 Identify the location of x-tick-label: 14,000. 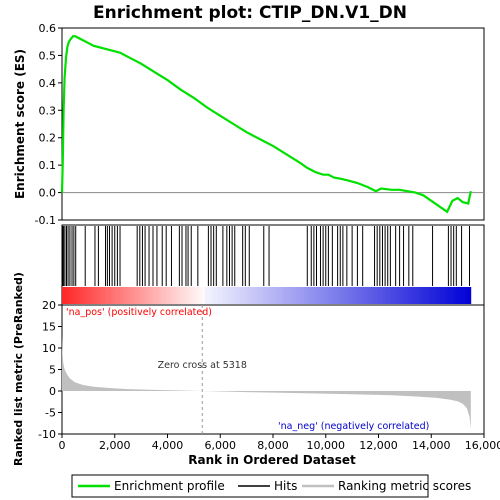
(431, 445).